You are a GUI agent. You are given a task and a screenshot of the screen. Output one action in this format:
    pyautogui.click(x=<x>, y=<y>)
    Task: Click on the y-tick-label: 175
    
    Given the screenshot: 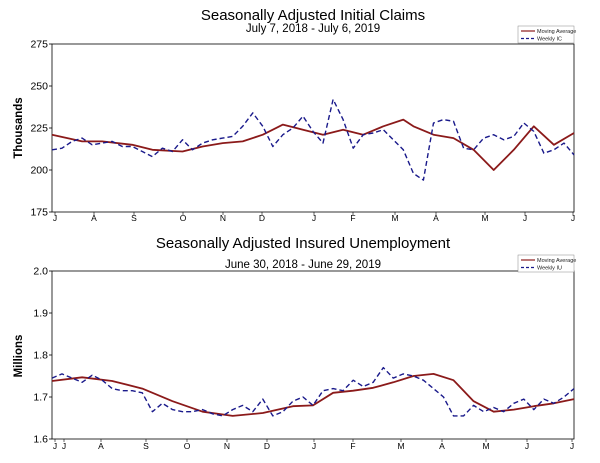 What is the action you would take?
    pyautogui.click(x=39, y=213)
    